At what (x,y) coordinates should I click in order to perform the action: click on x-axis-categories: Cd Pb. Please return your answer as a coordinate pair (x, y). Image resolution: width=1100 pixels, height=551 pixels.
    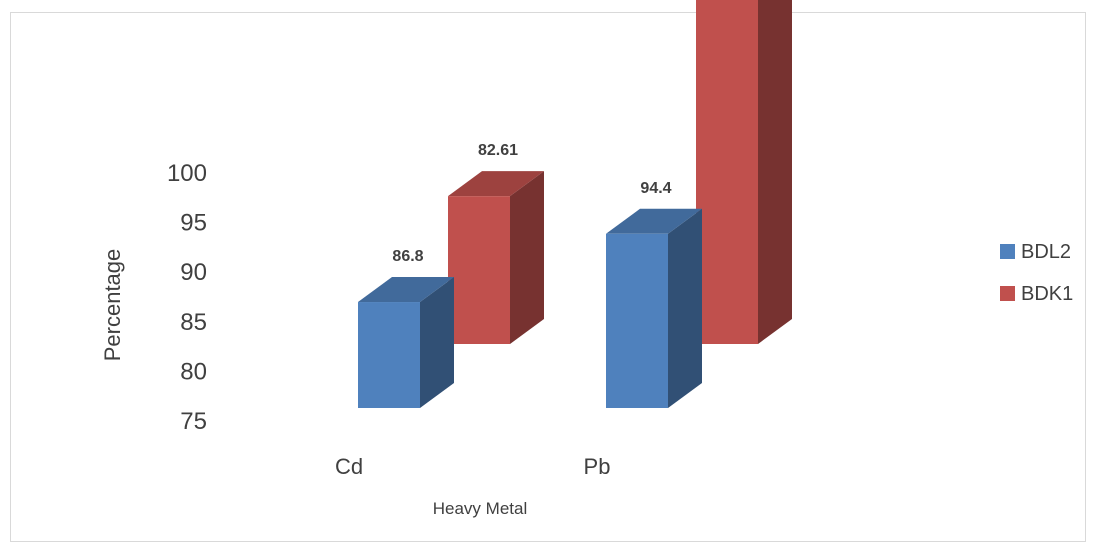
    Looking at the image, I should click on (473, 466).